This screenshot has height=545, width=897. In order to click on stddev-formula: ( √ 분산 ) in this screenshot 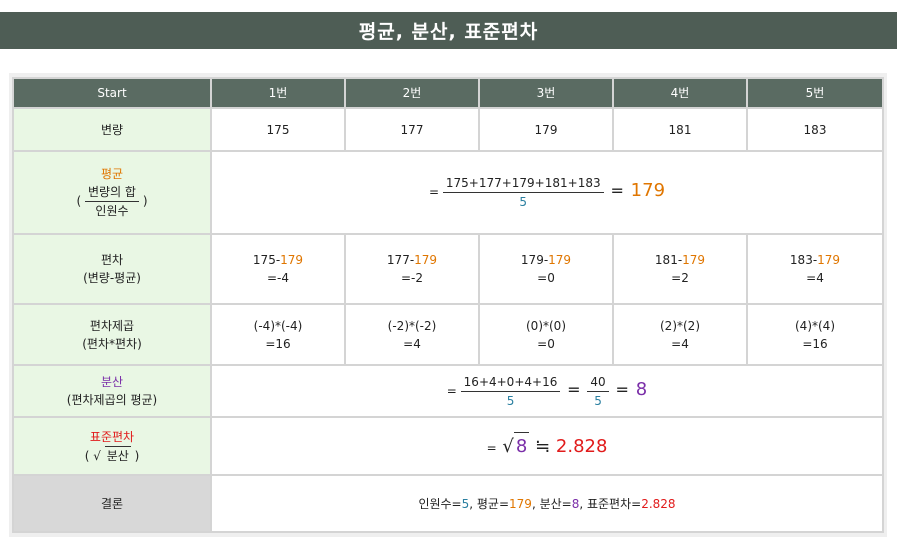, I will do `click(112, 455)`.